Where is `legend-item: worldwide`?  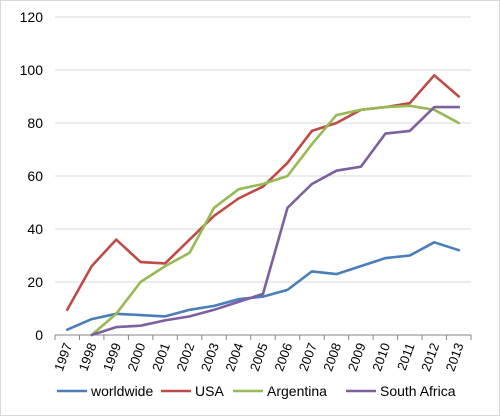 legend-item: worldwide is located at coordinates (105, 391).